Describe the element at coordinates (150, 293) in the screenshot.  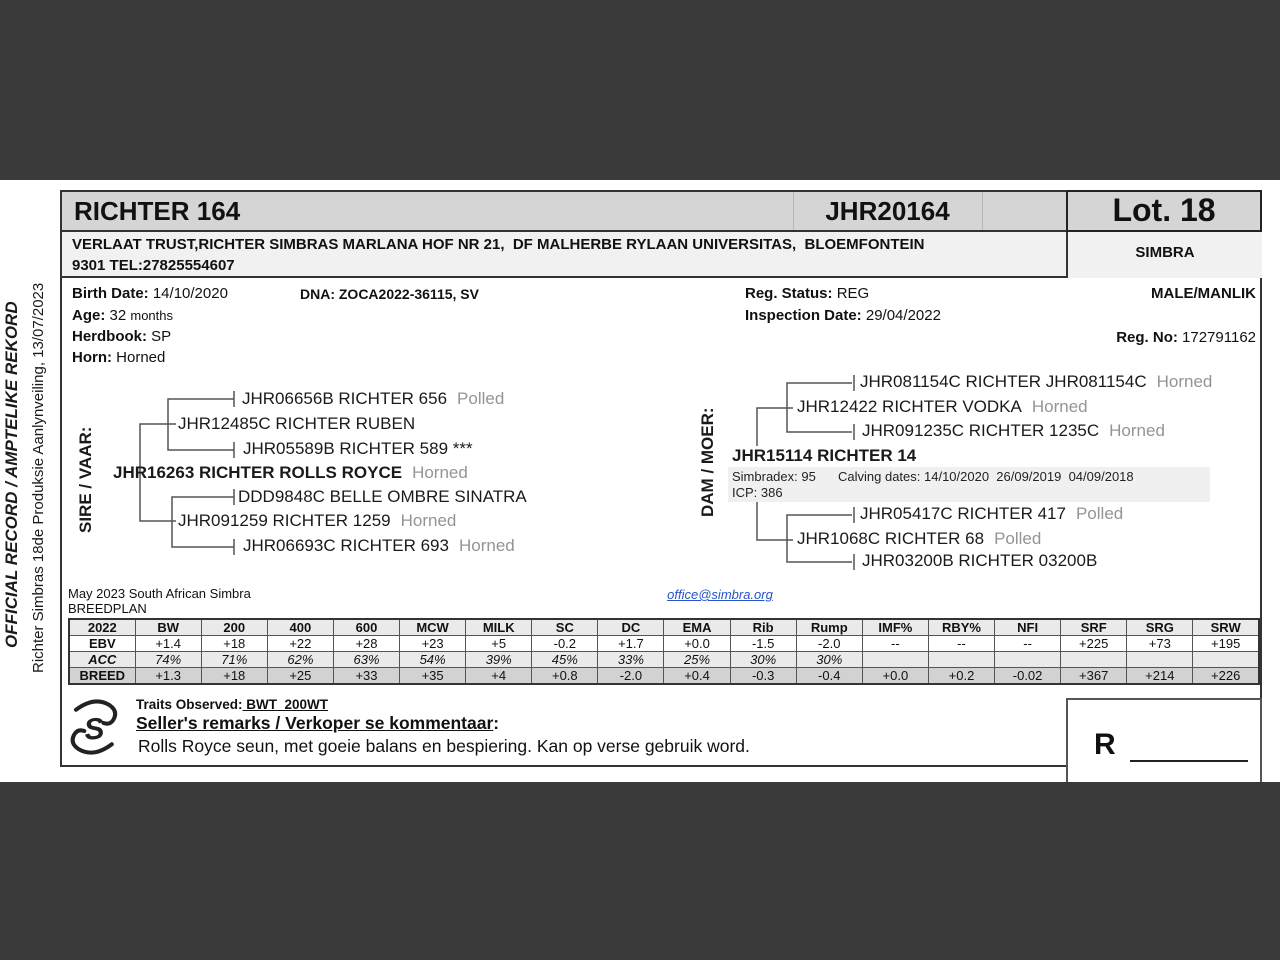
I see `birth-date-field: Birth Date: 14/10/2020` at that location.